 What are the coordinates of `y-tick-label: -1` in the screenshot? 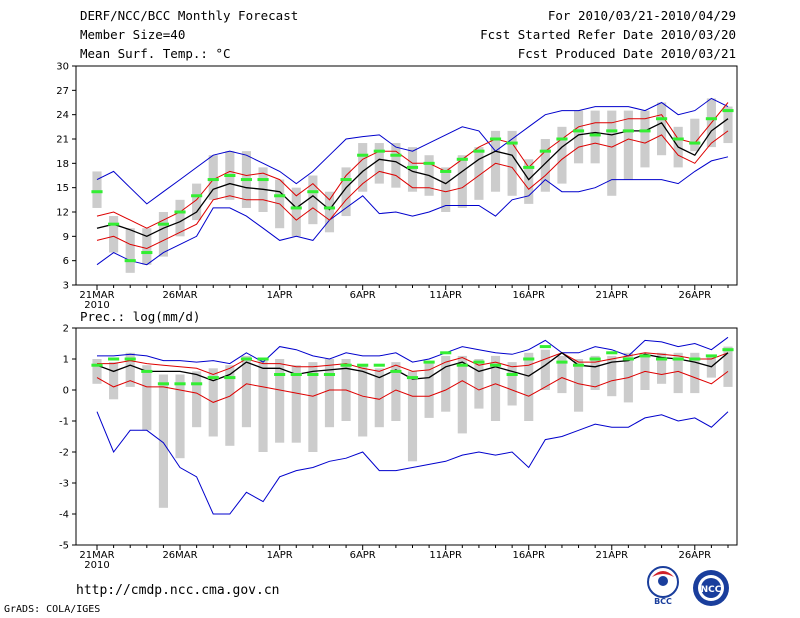 It's located at (64, 422).